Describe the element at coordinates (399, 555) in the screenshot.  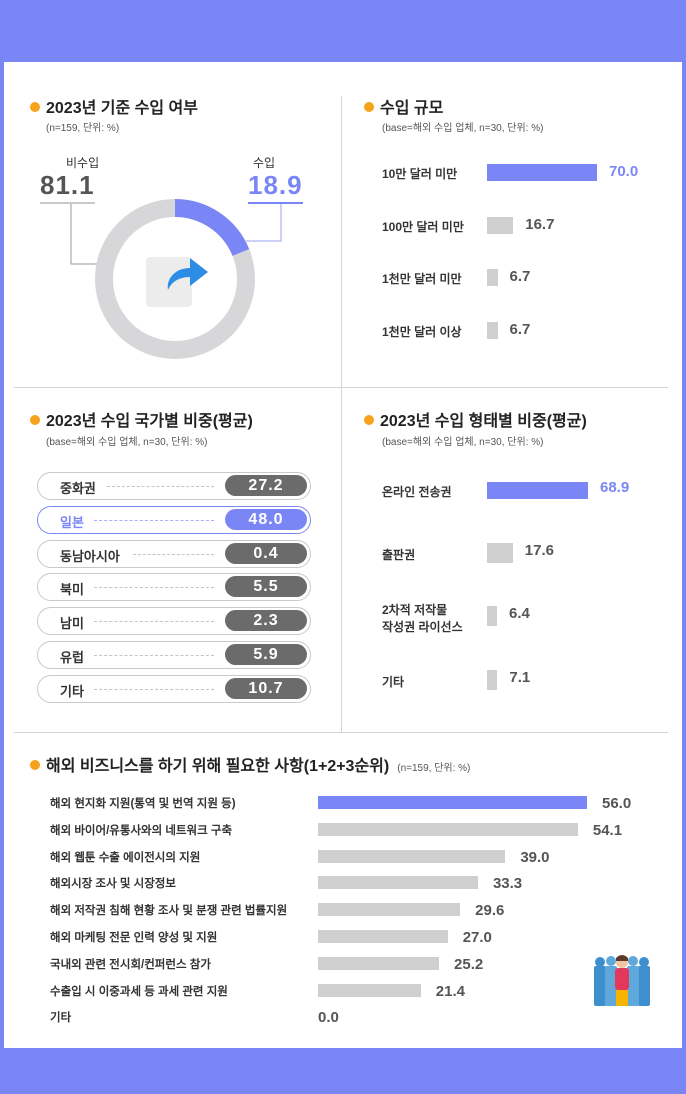
I see `type-label: 출판권` at that location.